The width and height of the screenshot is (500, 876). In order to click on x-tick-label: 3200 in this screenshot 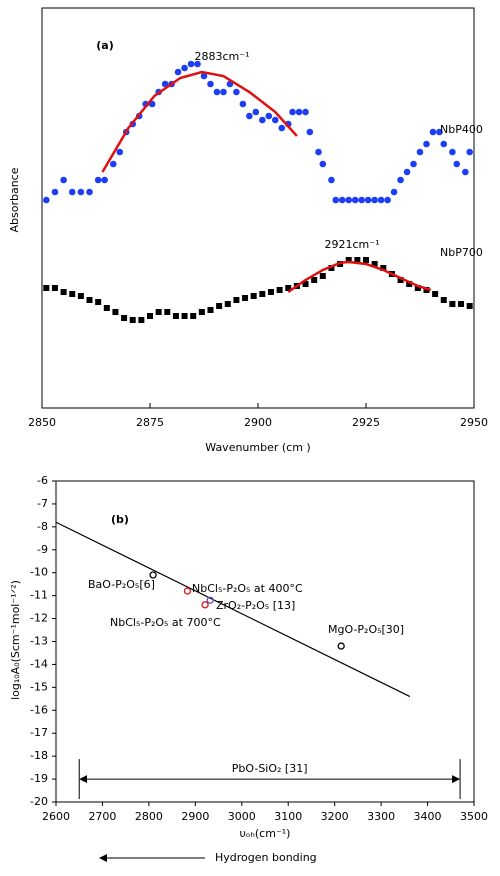, I will do `click(335, 816)`.